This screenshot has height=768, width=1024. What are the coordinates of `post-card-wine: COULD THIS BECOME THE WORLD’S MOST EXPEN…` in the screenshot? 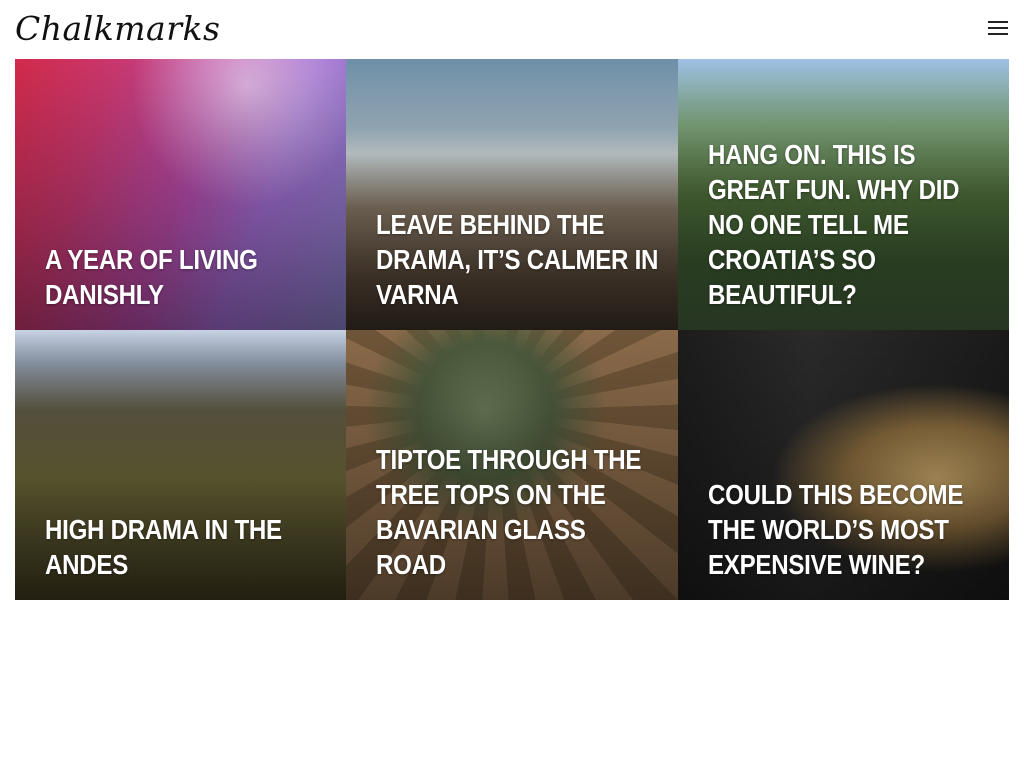 It's located at (843, 465).